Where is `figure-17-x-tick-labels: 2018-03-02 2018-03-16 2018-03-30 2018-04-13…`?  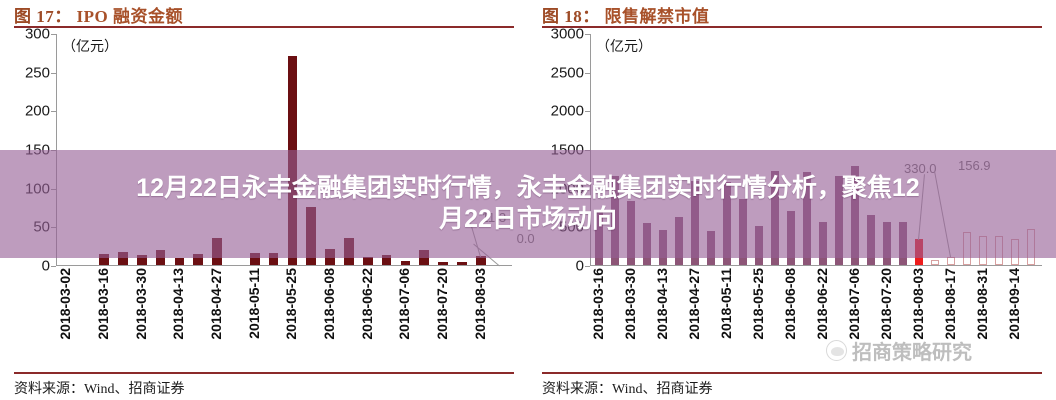 figure-17-x-tick-labels: 2018-03-02 2018-03-16 2018-03-30 2018-04-13… is located at coordinates (282, 308).